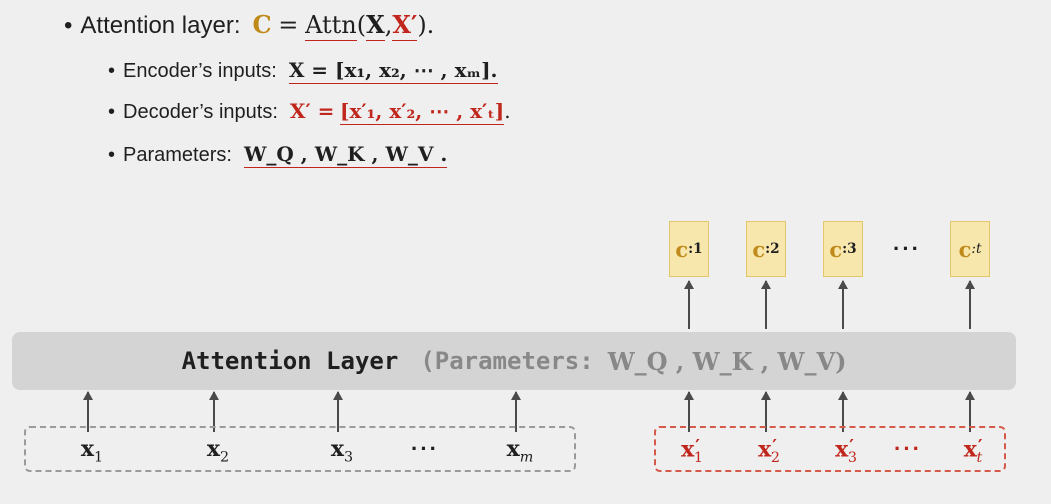  Describe the element at coordinates (907, 248) in the screenshot. I see `context-ellipsis: ···` at that location.